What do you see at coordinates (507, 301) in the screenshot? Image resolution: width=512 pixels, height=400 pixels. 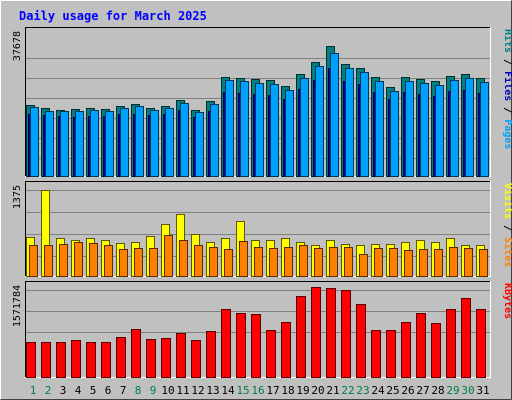 I see `panel-legend: KBytes` at bounding box center [507, 301].